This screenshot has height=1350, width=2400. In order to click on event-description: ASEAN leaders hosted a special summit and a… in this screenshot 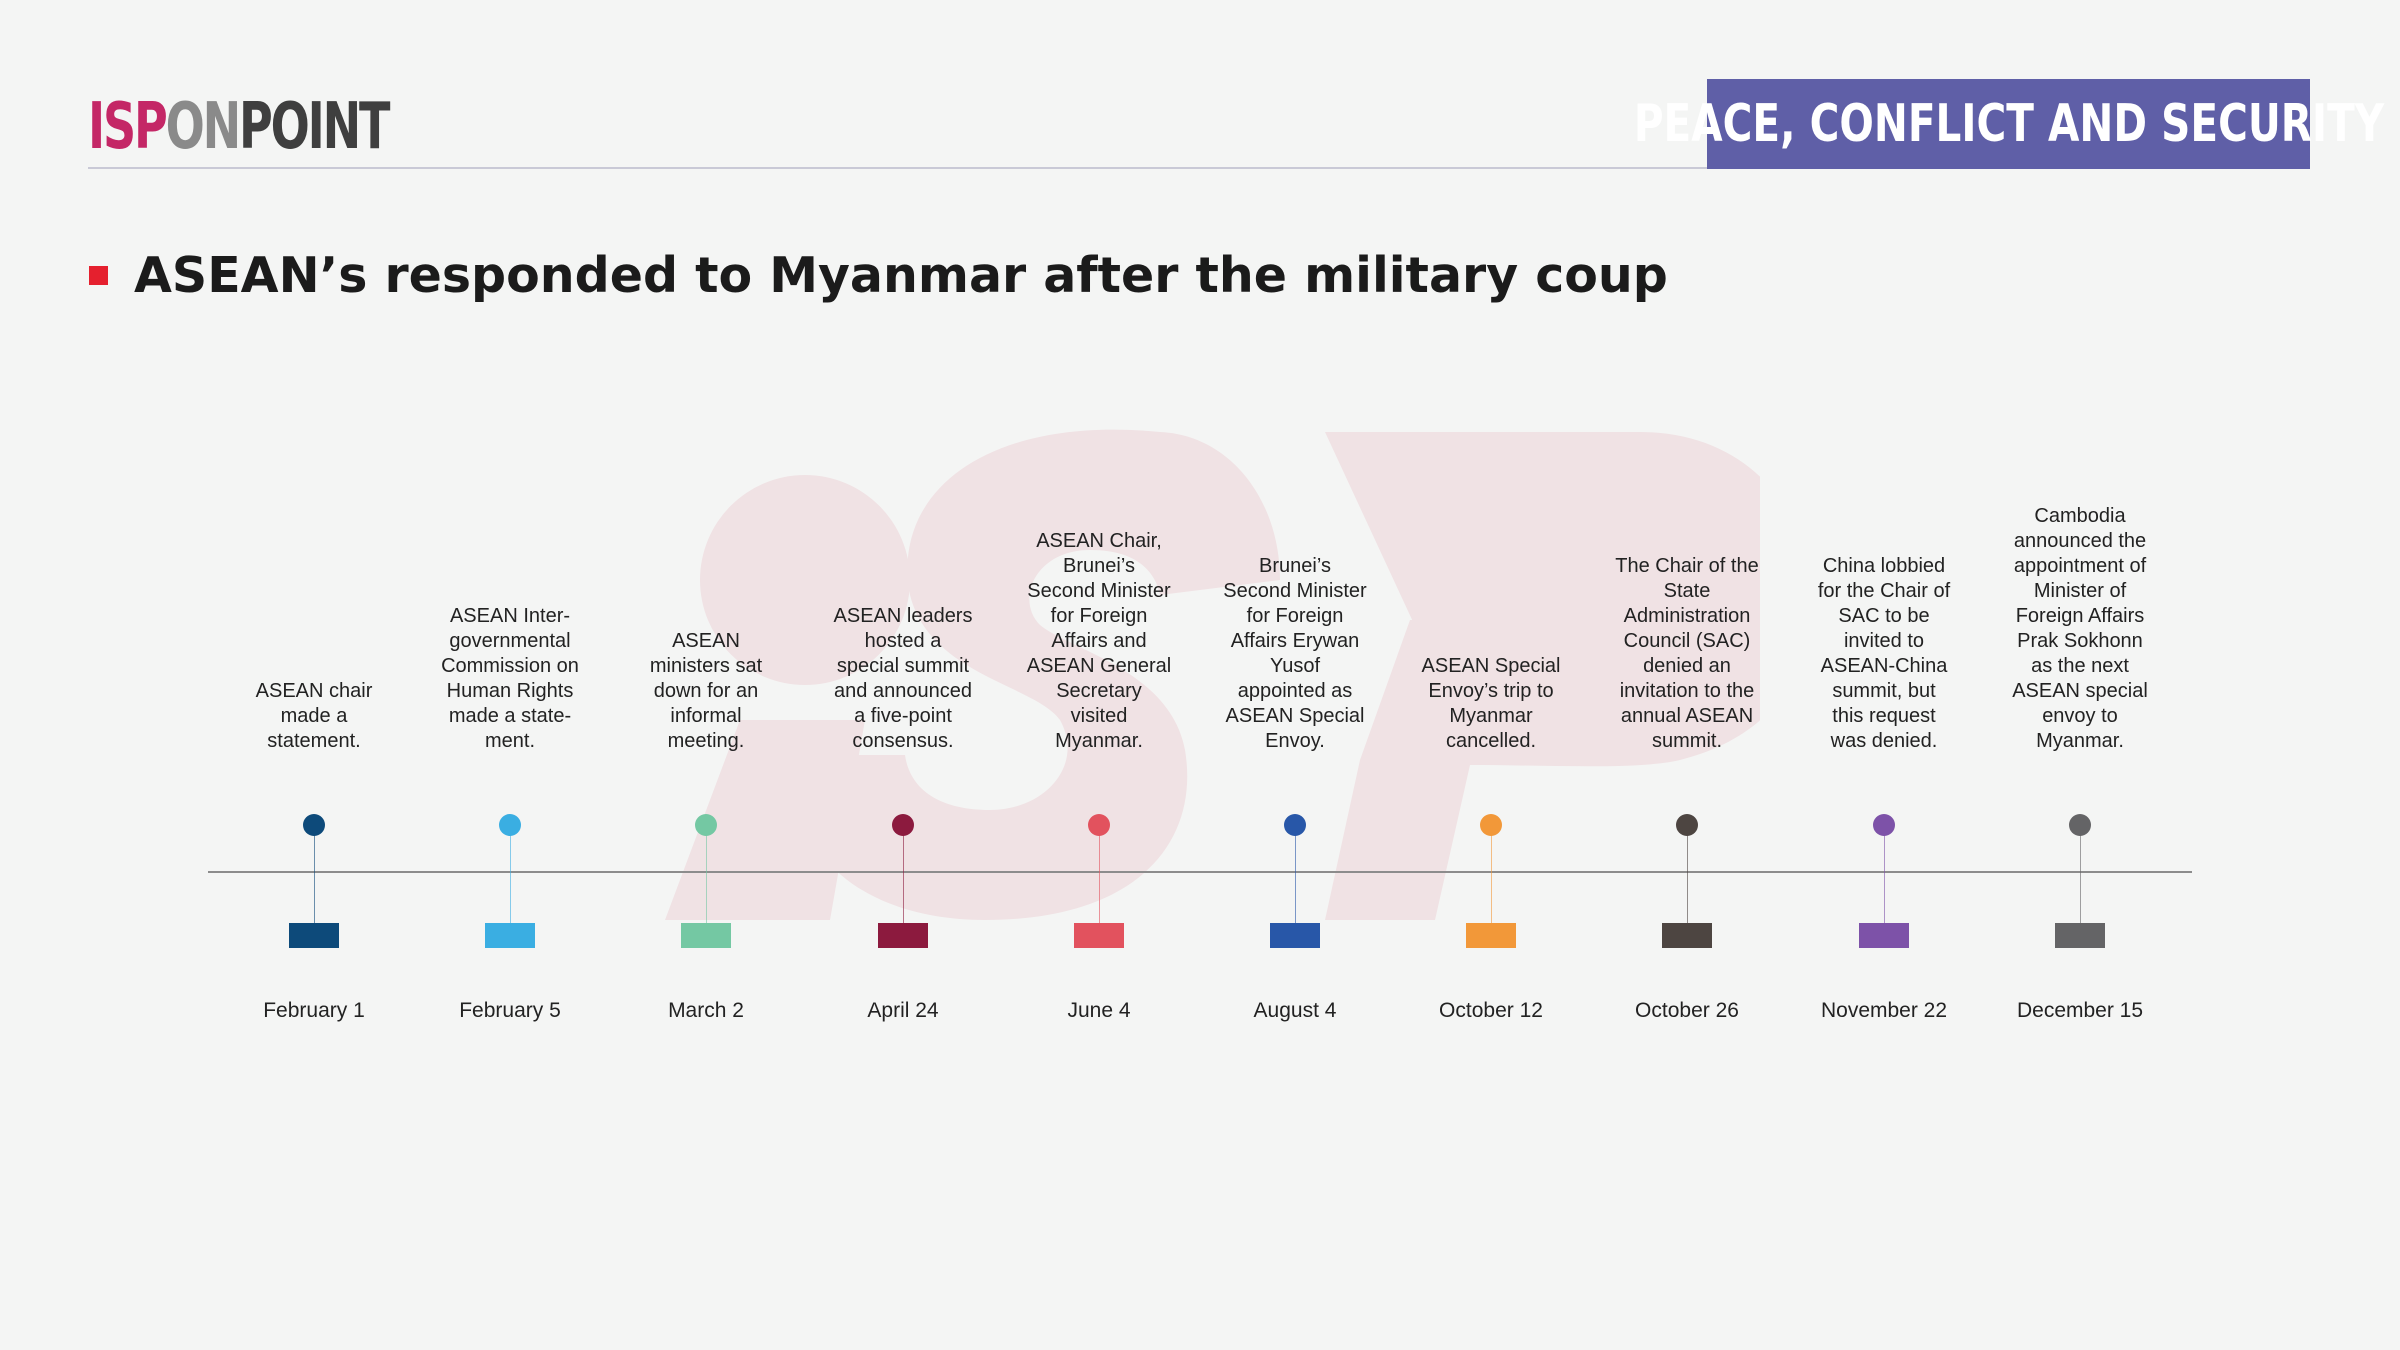, I will do `click(903, 679)`.